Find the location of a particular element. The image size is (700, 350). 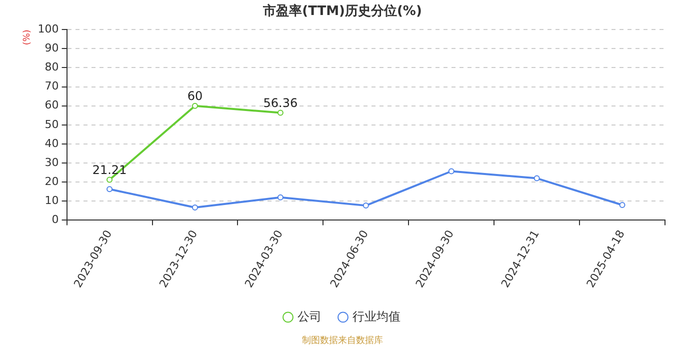

y-tick-label: 30 is located at coordinates (51, 162).